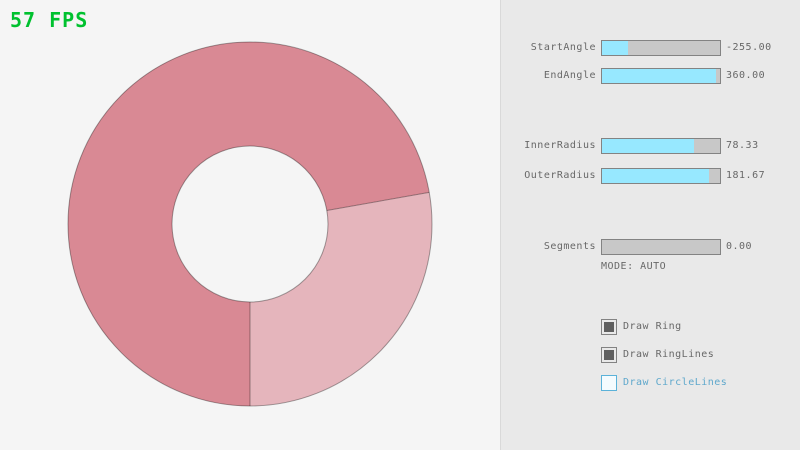 The image size is (800, 450). What do you see at coordinates (746, 75) in the screenshot?
I see `endangle-value: 360.00` at bounding box center [746, 75].